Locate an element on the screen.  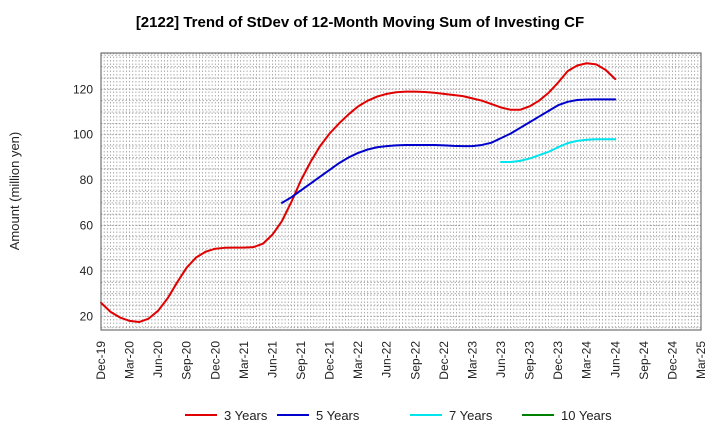
x-tick-label: Jun-22 is located at coordinates (387, 359).